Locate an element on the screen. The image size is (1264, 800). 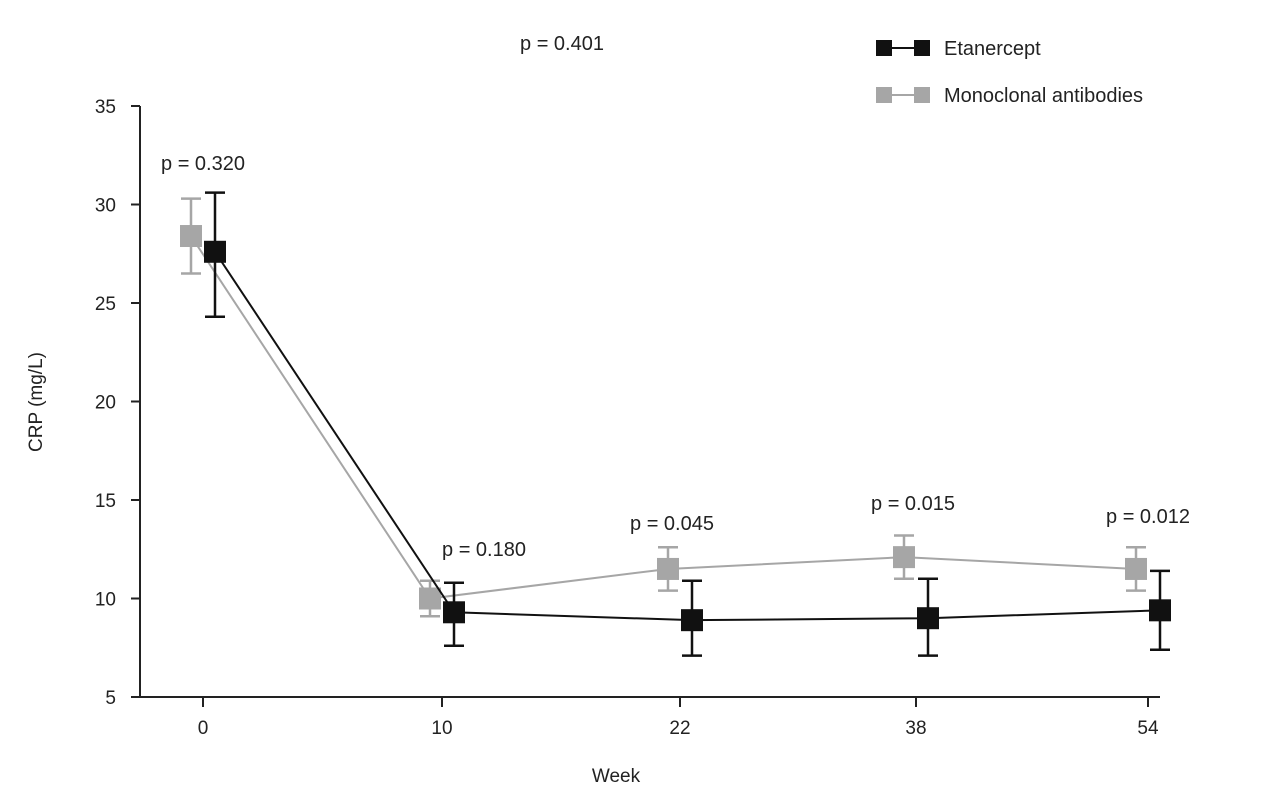
y-tick-label: 5 is located at coordinates (110, 698).